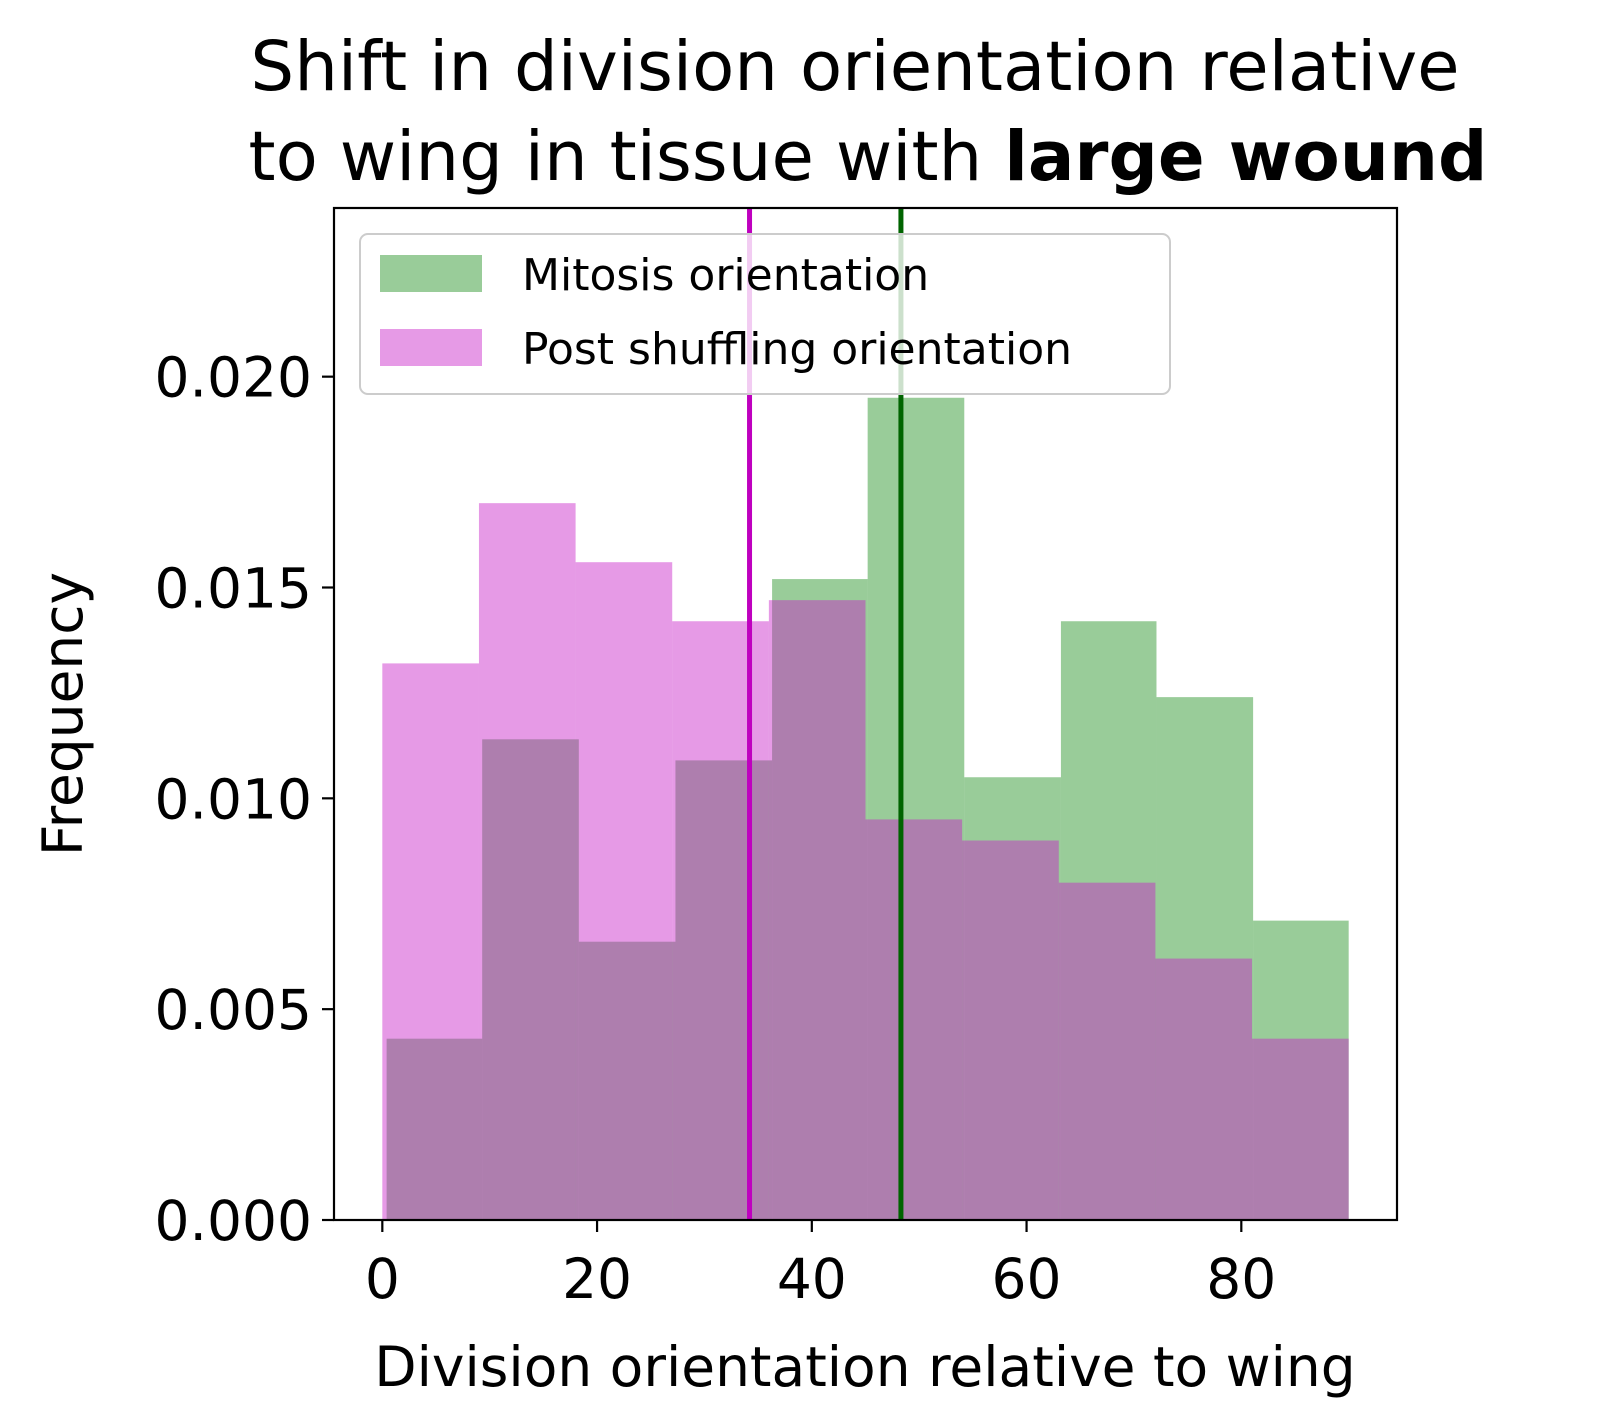 The image size is (1619, 1423). I want to click on chart-title-line-1: Shift in division orientation relative, so click(854, 67).